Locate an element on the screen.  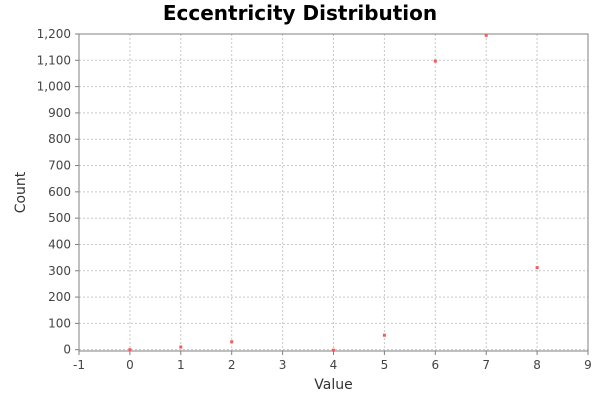
x-tick-label: 8 is located at coordinates (537, 365).